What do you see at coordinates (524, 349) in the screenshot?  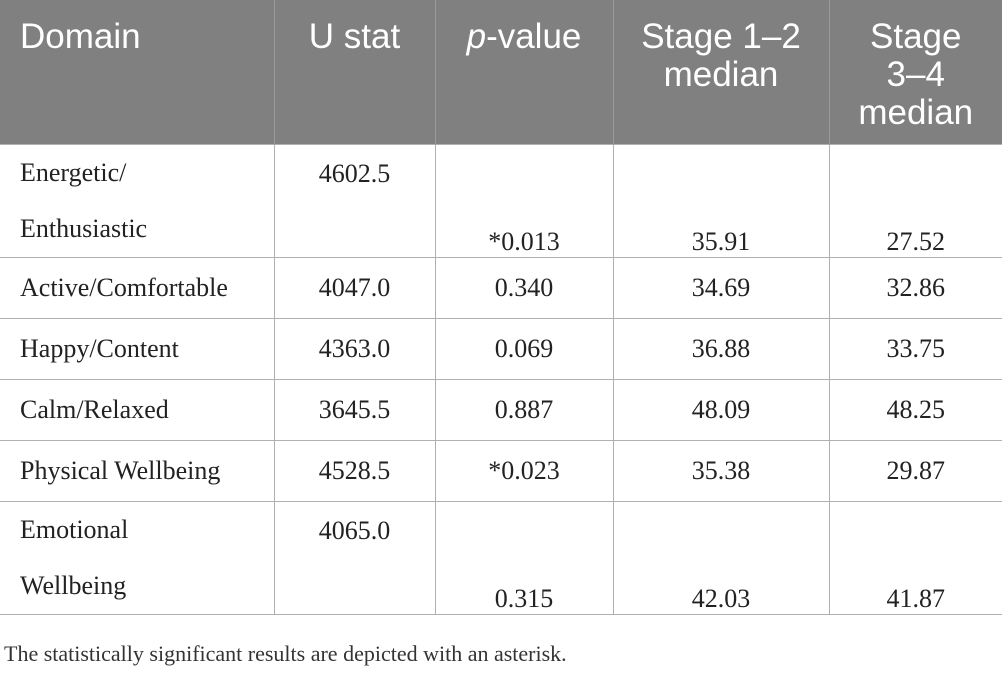 I see `cell-pvalue: 0.069` at bounding box center [524, 349].